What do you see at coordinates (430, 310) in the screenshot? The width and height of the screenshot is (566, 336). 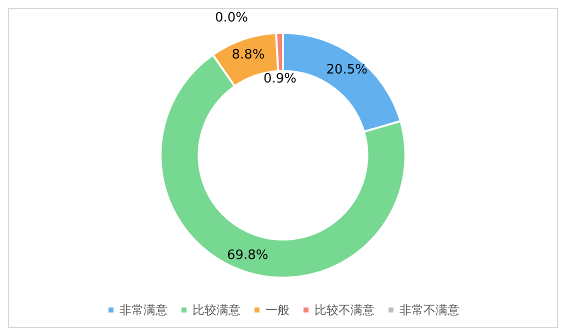 I see `legend-label: 非常不满意` at bounding box center [430, 310].